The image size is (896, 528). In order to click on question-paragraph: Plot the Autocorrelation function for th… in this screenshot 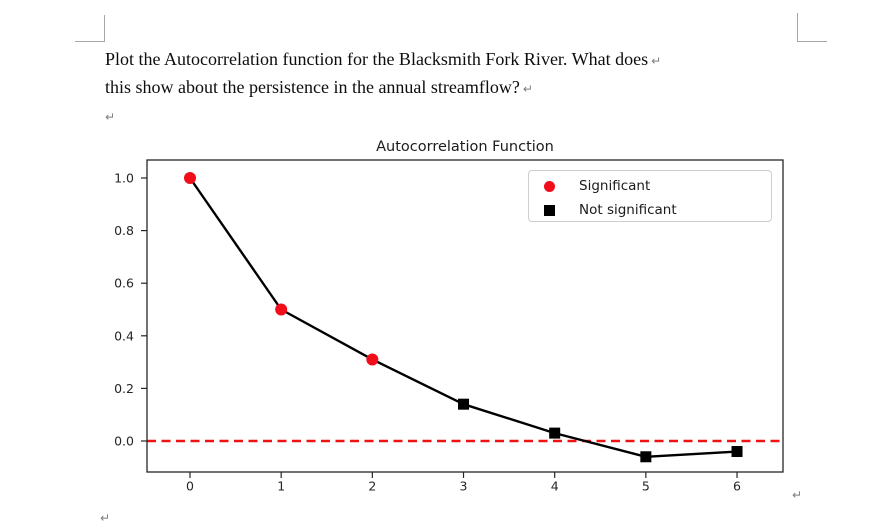, I will do `click(455, 88)`.